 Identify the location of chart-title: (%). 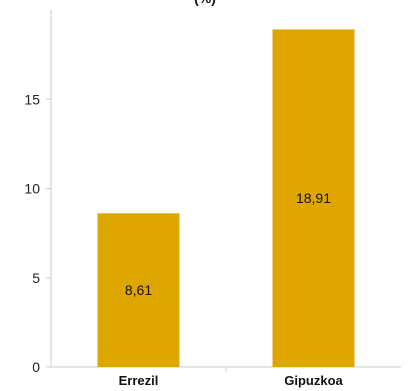
(205, 3).